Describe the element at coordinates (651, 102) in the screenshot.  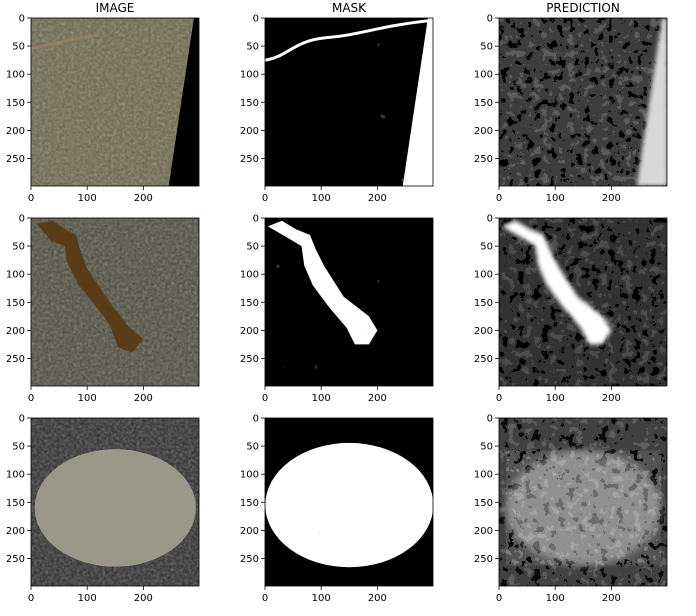
I see `prediction-wedge` at that location.